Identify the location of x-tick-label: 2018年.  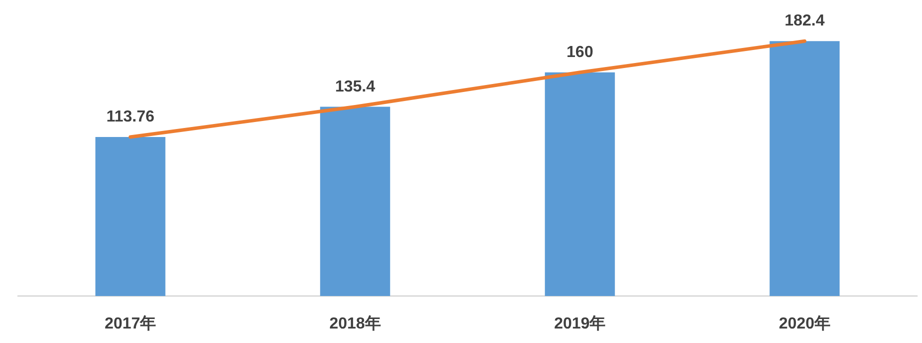
(355, 323).